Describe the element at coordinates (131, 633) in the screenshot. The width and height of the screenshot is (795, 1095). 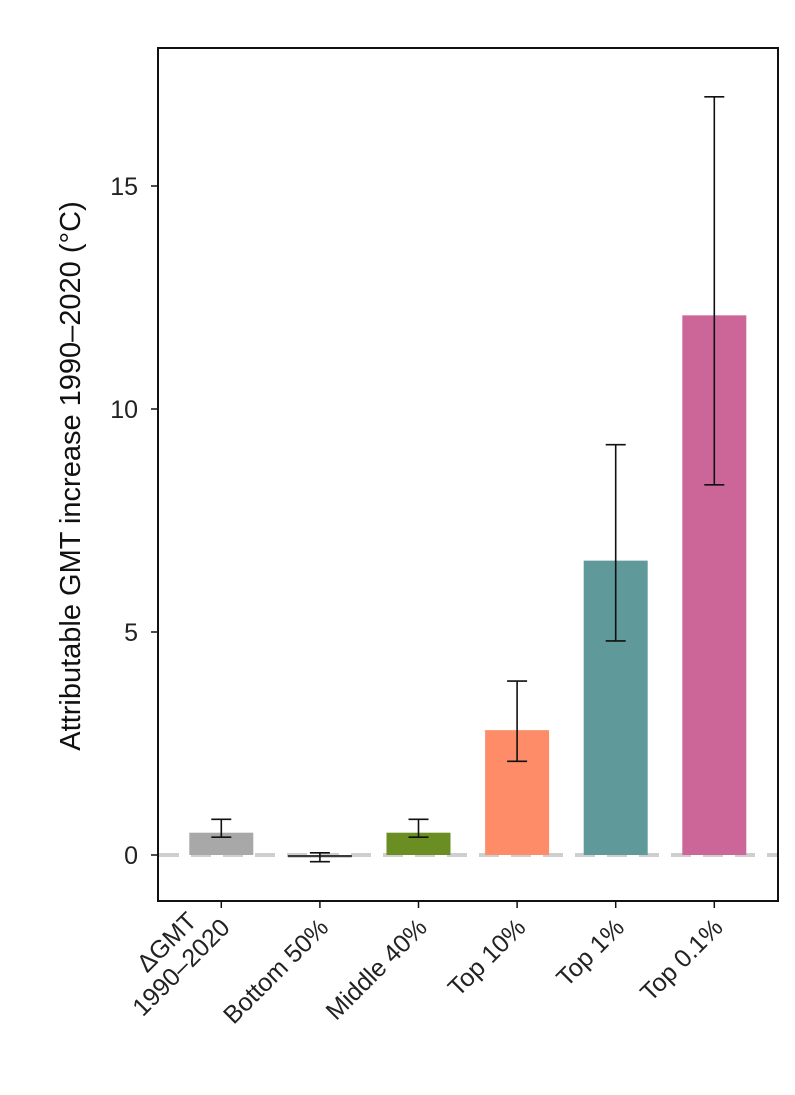
I see `y-tick-label-1: 5` at that location.